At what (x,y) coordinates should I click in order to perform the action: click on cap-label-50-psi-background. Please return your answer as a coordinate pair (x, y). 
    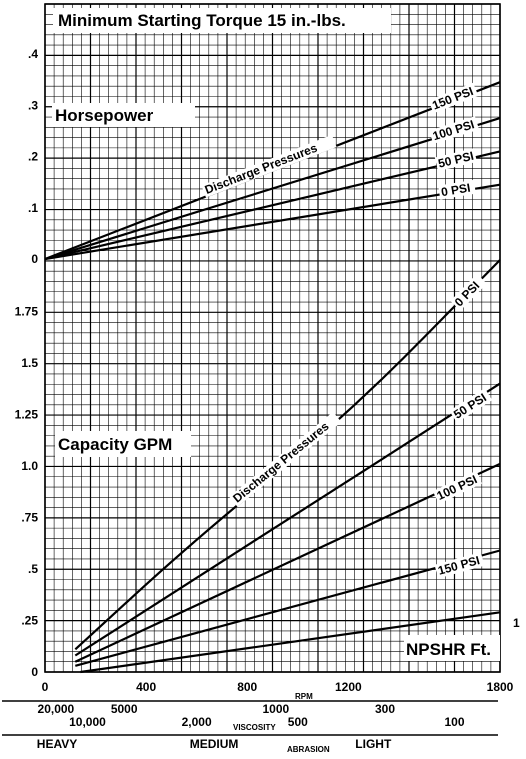
    Looking at the image, I should click on (471, 405).